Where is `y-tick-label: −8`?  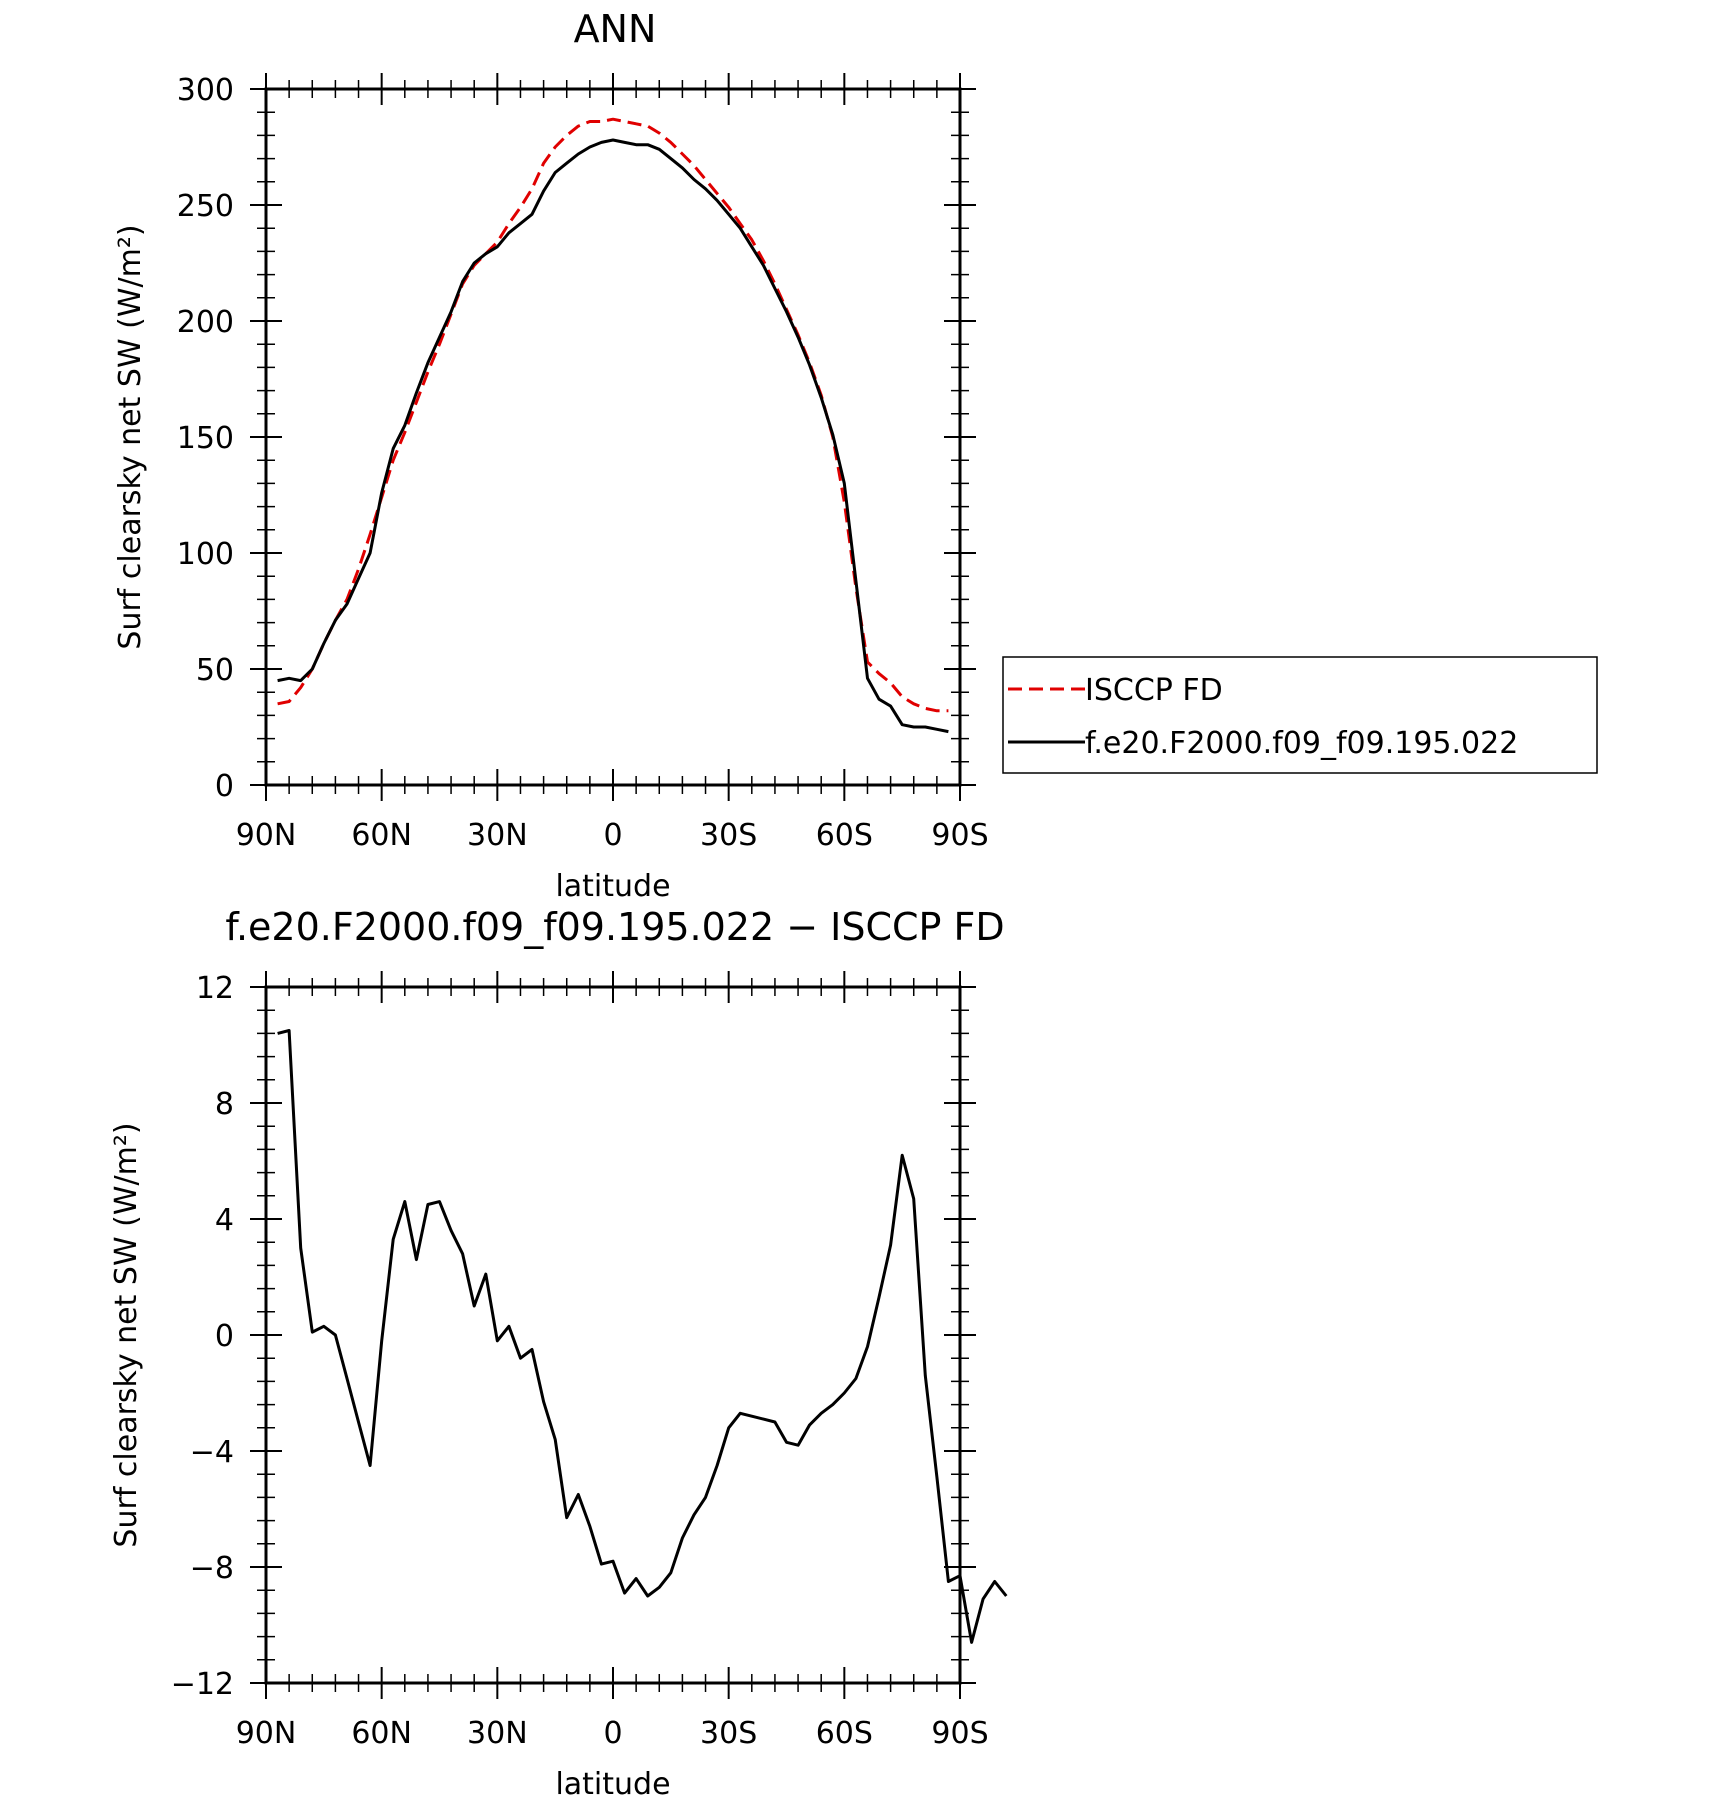
y-tick-label: −8 is located at coordinates (212, 1568).